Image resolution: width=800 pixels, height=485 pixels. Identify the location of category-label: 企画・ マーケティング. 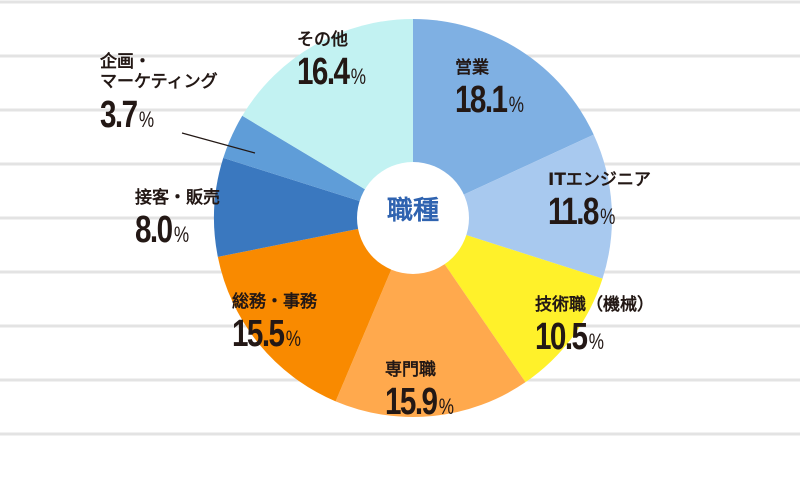
(159, 72).